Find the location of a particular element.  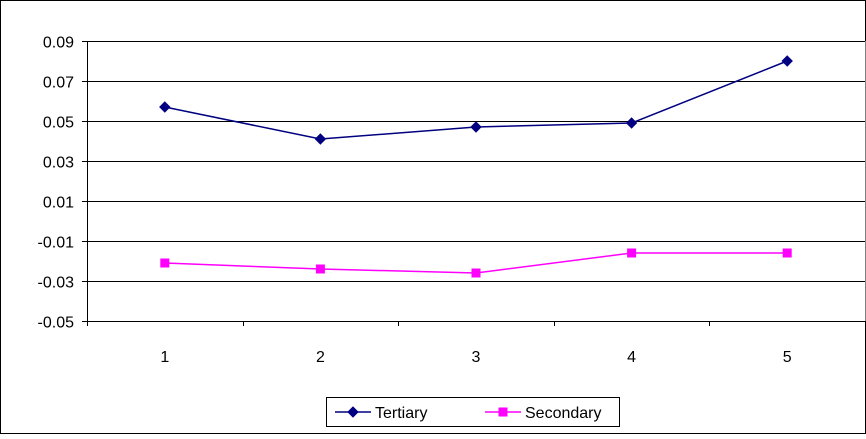

legend-label-tertiary: Tertiary is located at coordinates (401, 413).